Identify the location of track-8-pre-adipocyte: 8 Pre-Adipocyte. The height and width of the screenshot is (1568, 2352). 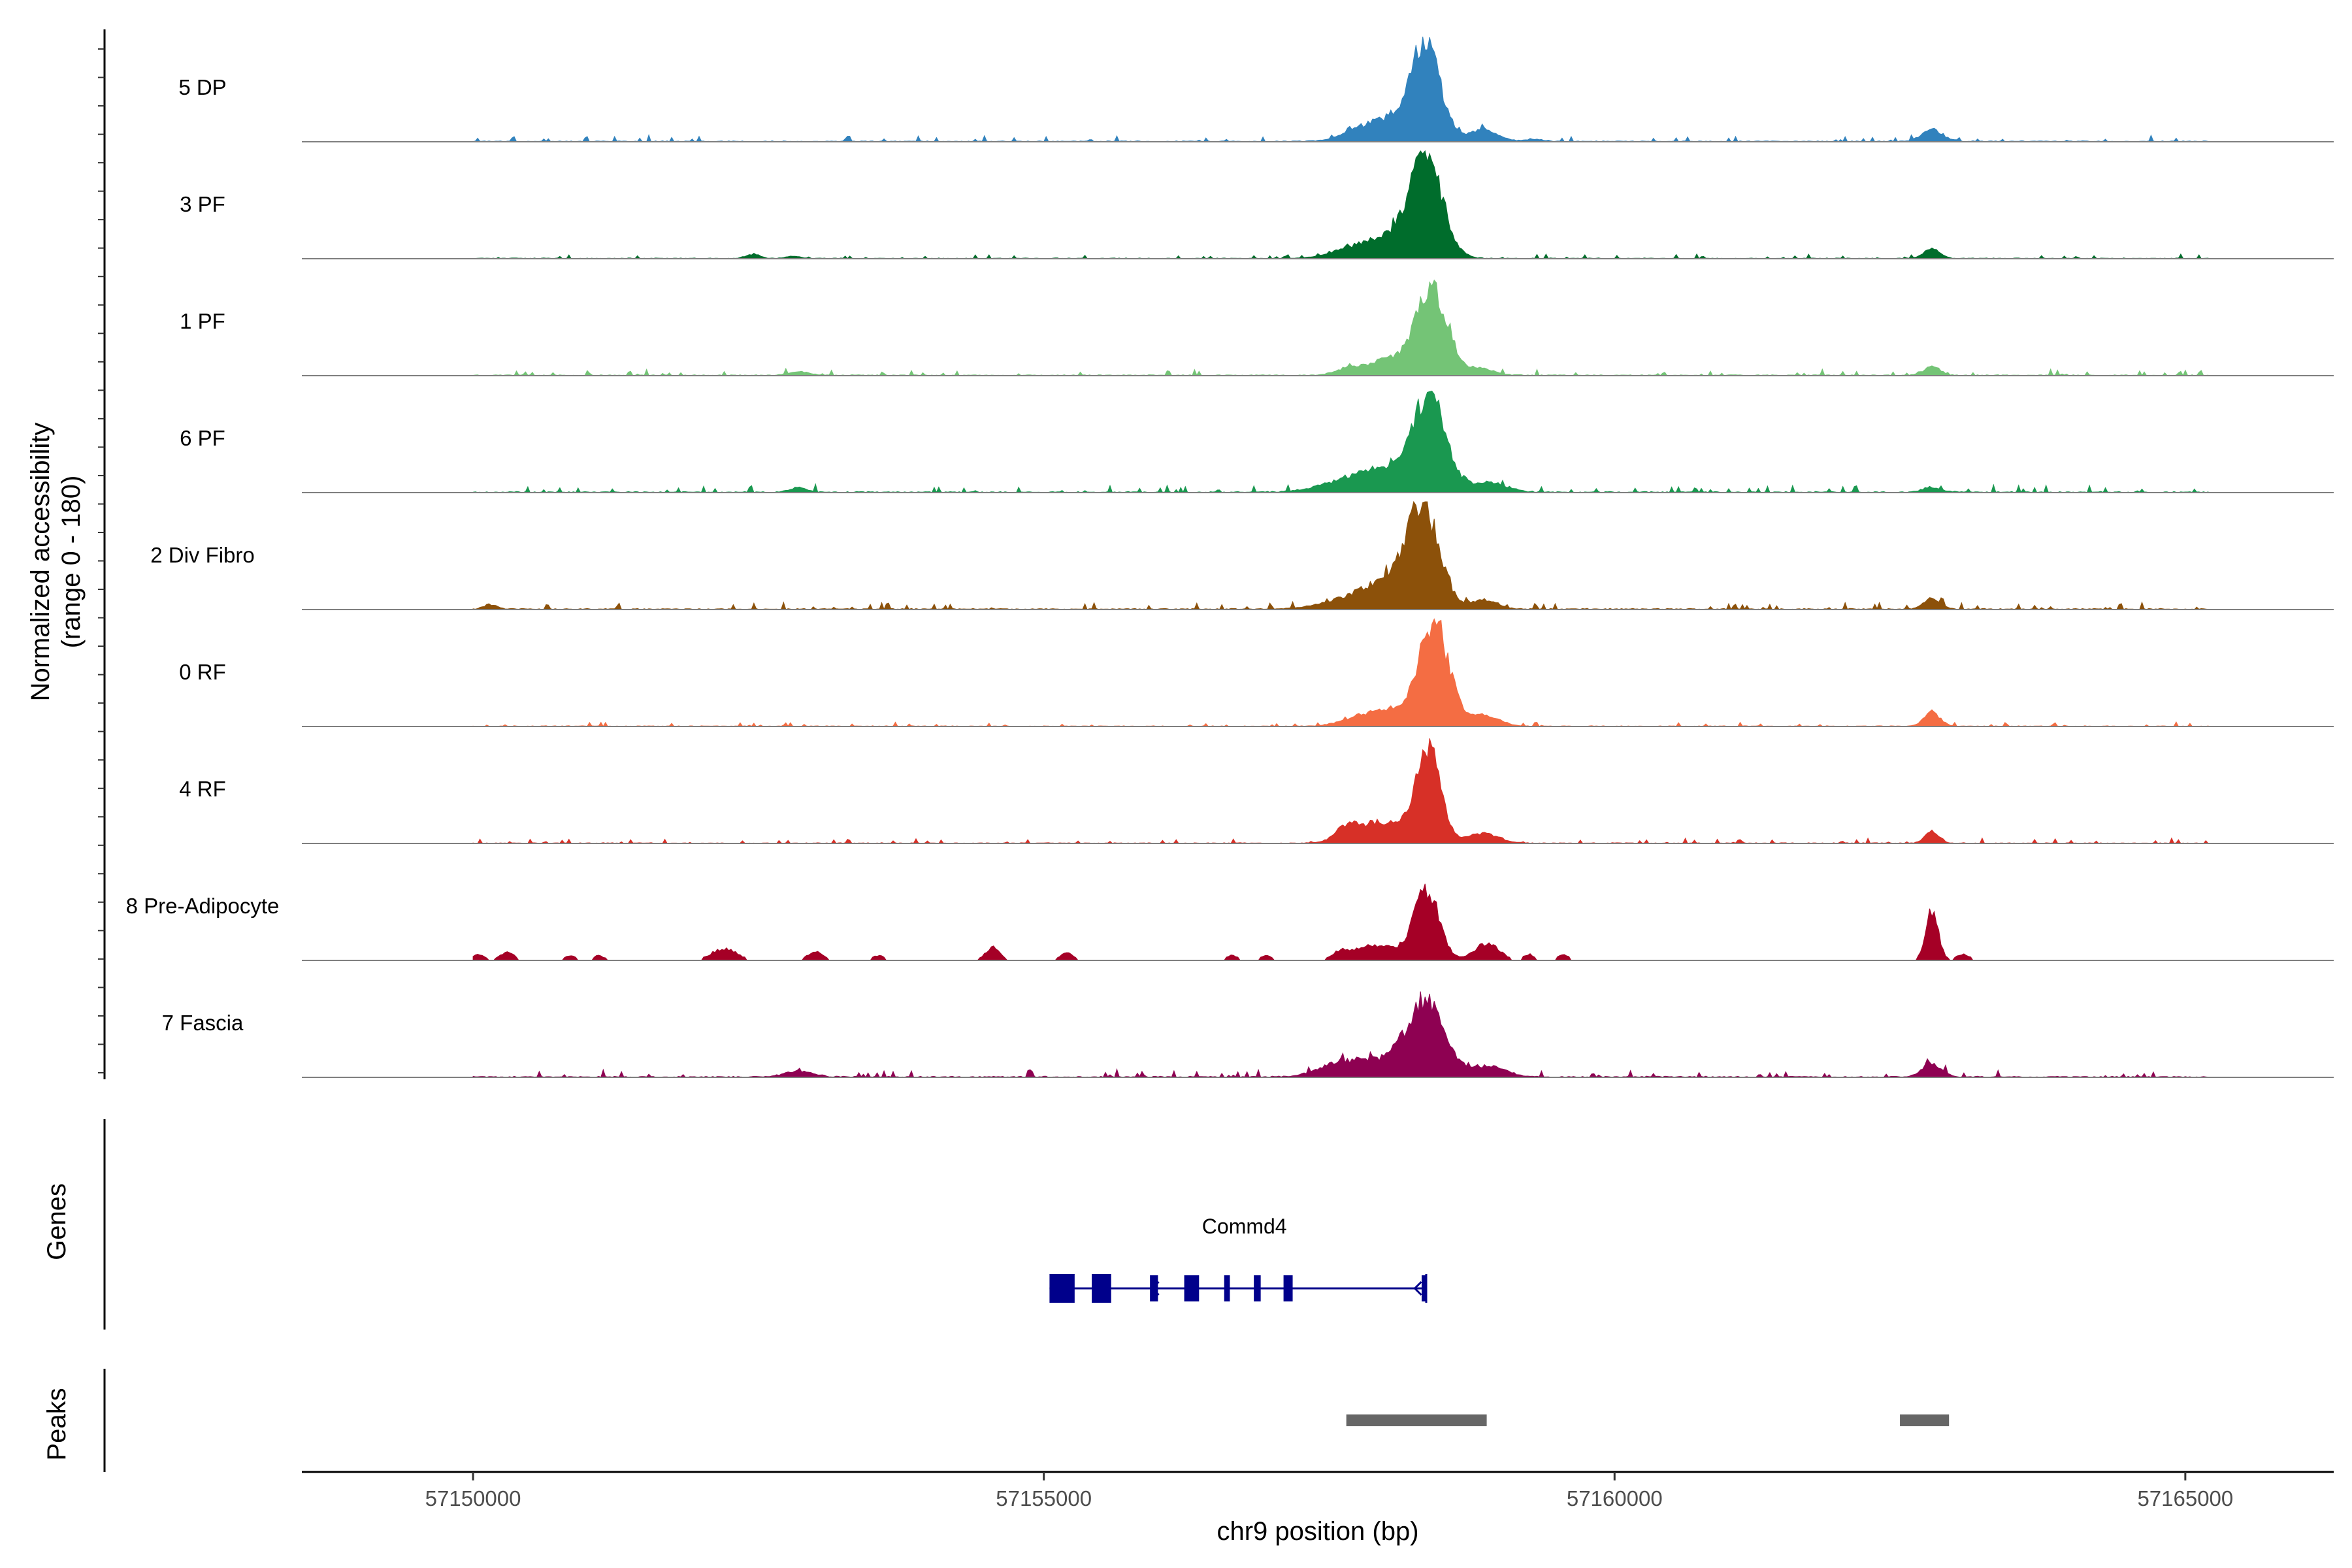
(1230, 922).